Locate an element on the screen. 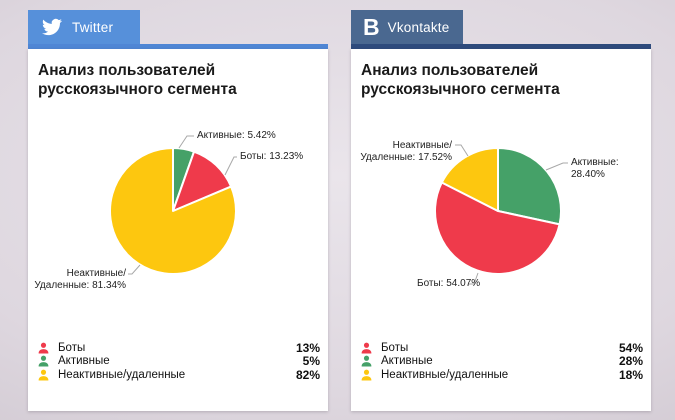 The image size is (675, 420). twitter-bird-icon is located at coordinates (52, 27).